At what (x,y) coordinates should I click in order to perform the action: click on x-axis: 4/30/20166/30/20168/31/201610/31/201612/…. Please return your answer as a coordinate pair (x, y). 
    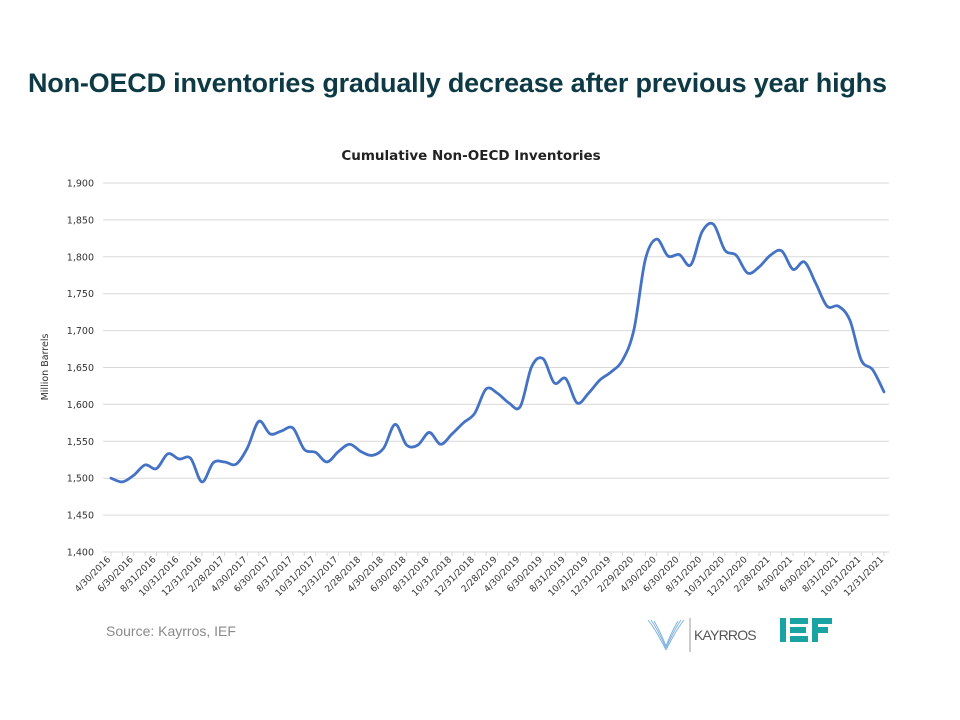
    Looking at the image, I should click on (479, 575).